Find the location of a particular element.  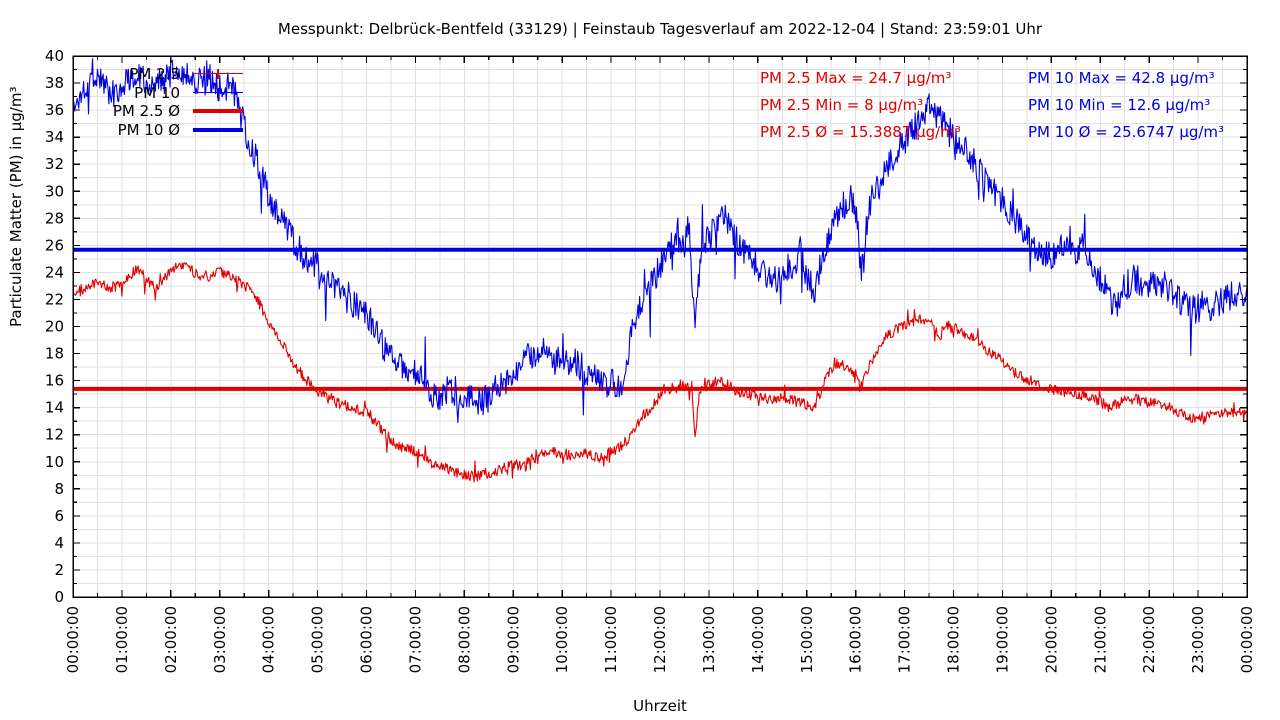

y-tick-label: 4 is located at coordinates (59, 543).